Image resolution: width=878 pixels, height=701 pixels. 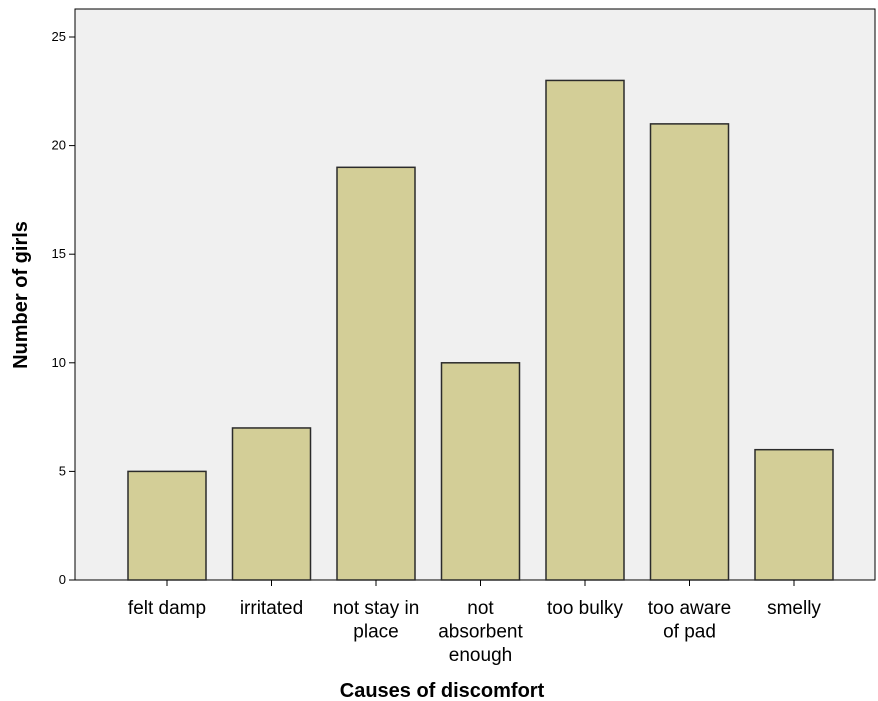 I want to click on y-tick-label: 25, so click(x=59, y=36).